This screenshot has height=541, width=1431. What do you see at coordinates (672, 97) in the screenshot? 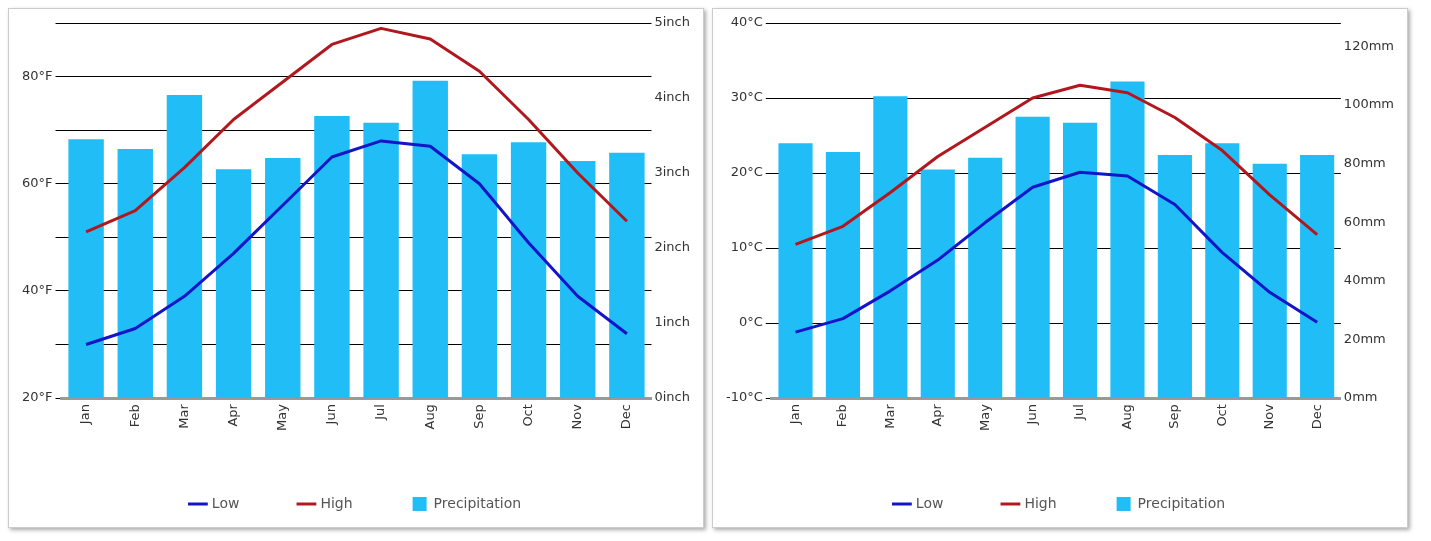
I see `y2-tick-label: 4inch` at bounding box center [672, 97].